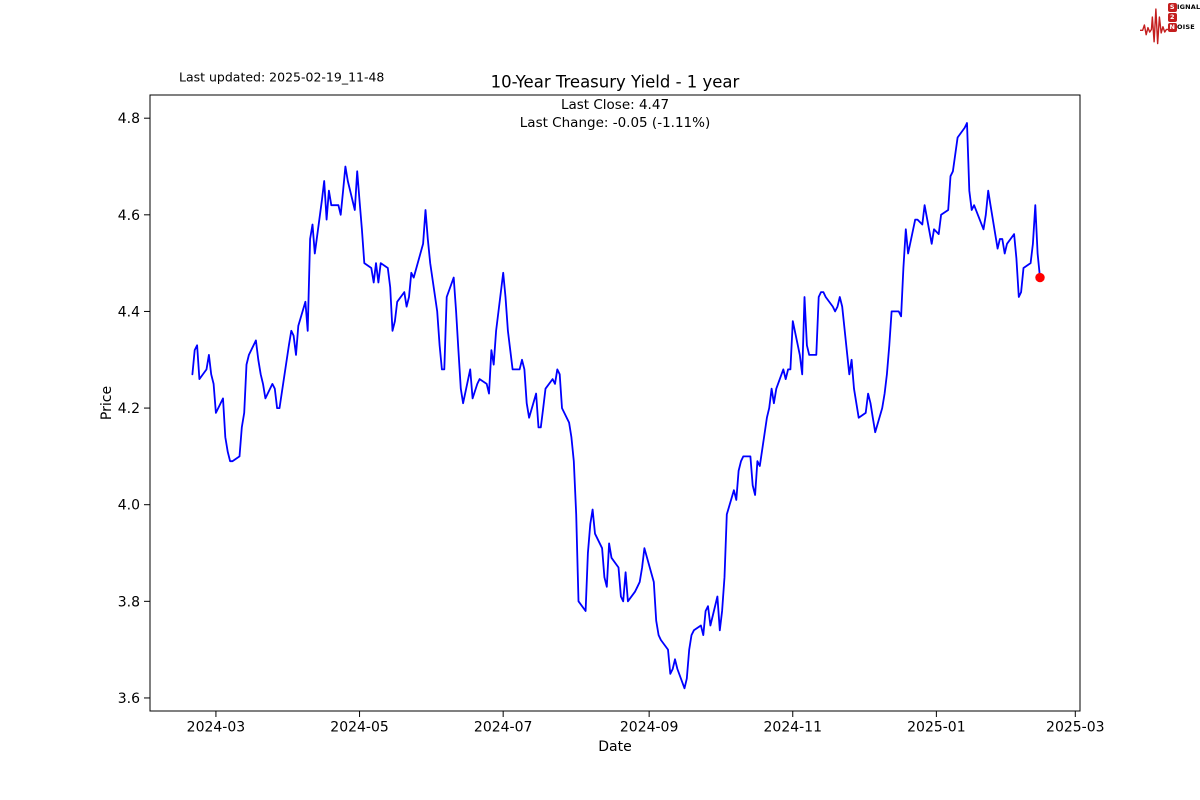  I want to click on signal2noise-logo: S IGNAL 2 N OISE, so click(1170, 24).